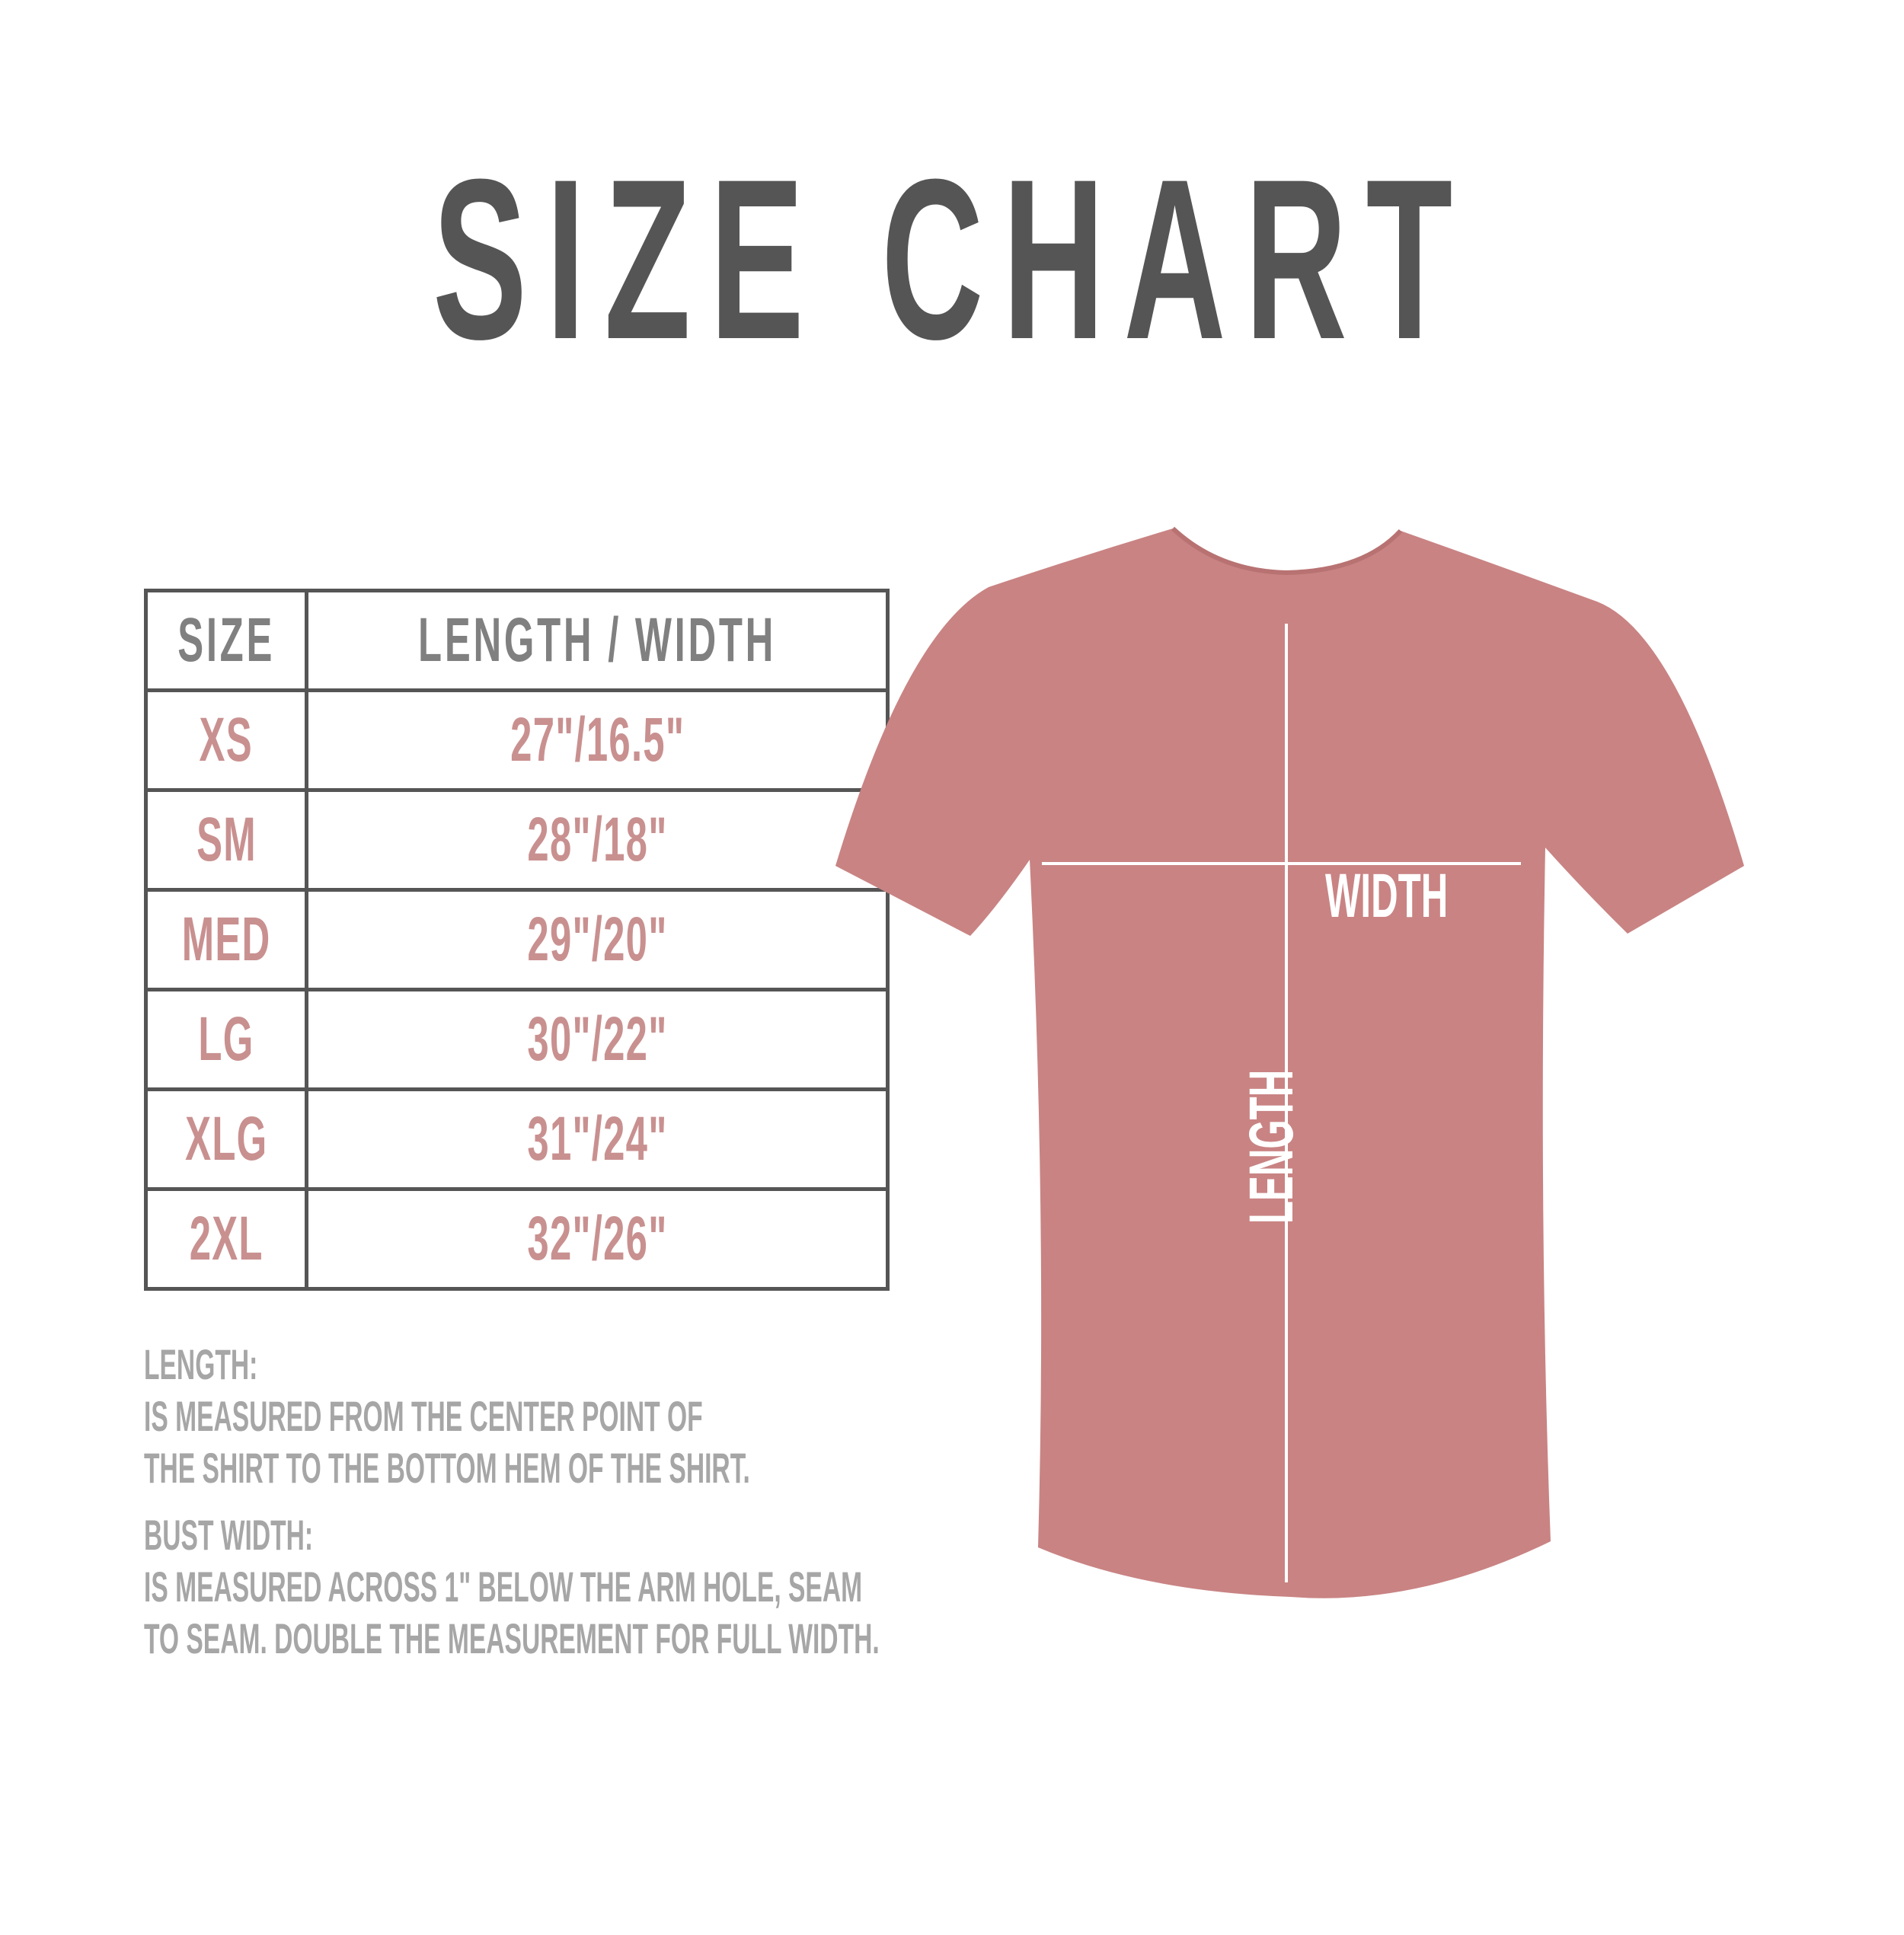 This screenshot has width=1904, height=1935. What do you see at coordinates (952, 259) in the screenshot?
I see `page-title: SIZE CHART` at bounding box center [952, 259].